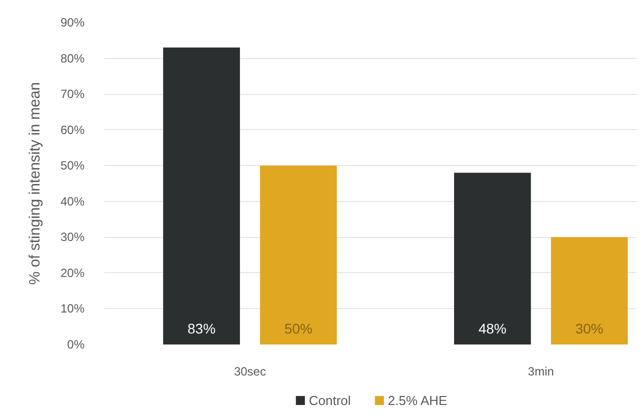 The height and width of the screenshot is (419, 643). Describe the element at coordinates (72, 94) in the screenshot. I see `y-tick-label: 70%` at that location.